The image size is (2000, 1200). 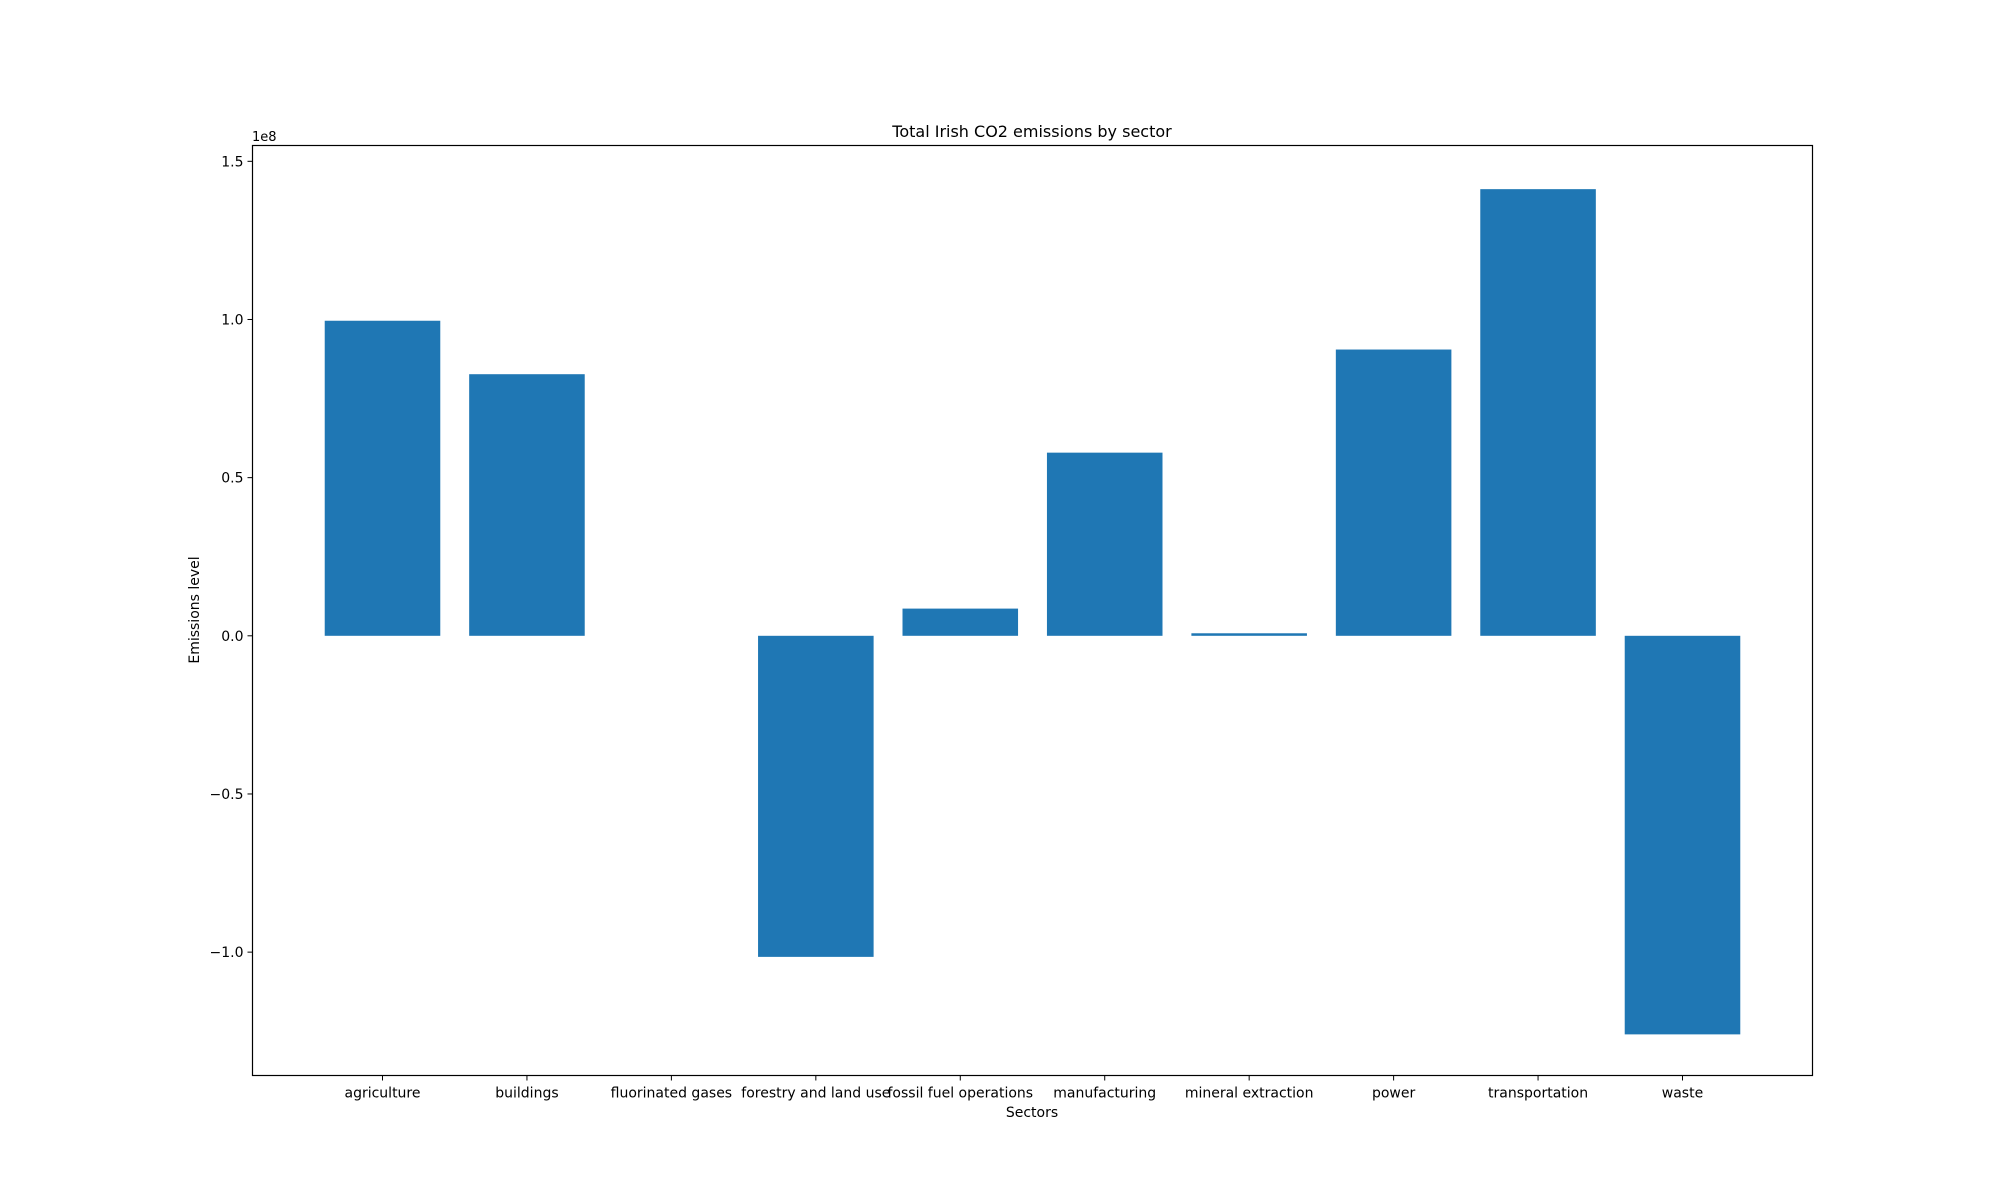 I want to click on y-axis-label: Emissions level, so click(x=195, y=609).